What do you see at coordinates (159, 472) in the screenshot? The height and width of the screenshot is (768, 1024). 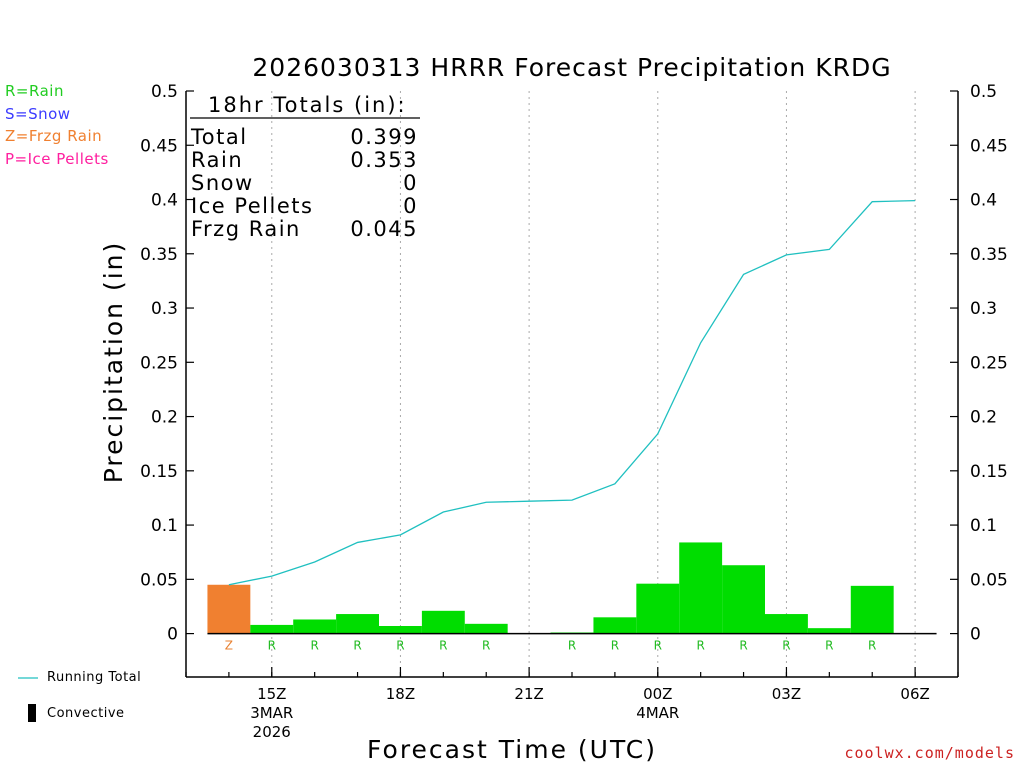 I see `left-ytick-label: 0.15` at bounding box center [159, 472].